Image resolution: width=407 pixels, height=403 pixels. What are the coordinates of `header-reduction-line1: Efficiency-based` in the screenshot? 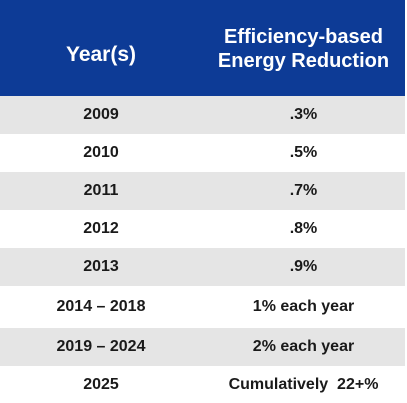 It's located at (303, 37).